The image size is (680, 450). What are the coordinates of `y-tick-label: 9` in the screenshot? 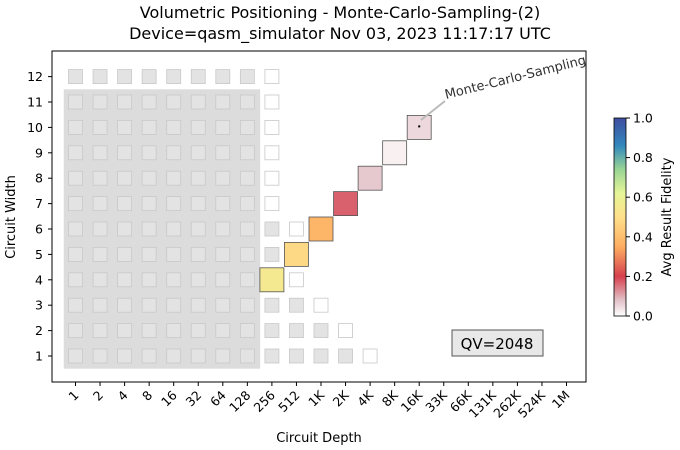 It's located at (39, 152).